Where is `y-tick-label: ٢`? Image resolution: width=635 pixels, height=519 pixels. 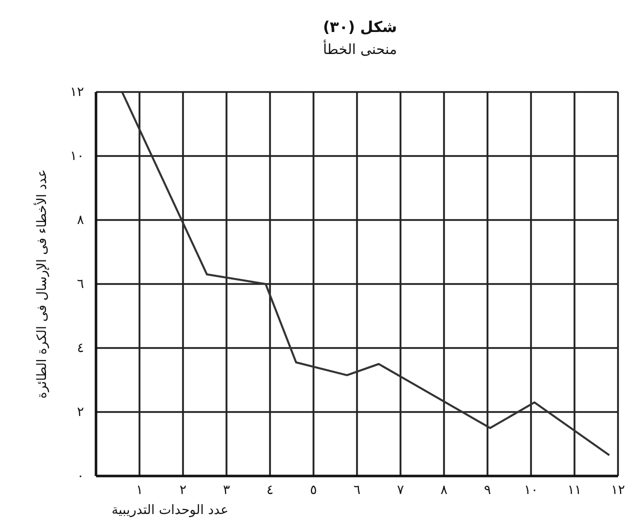 y-tick-label: ٢ is located at coordinates (80, 412).